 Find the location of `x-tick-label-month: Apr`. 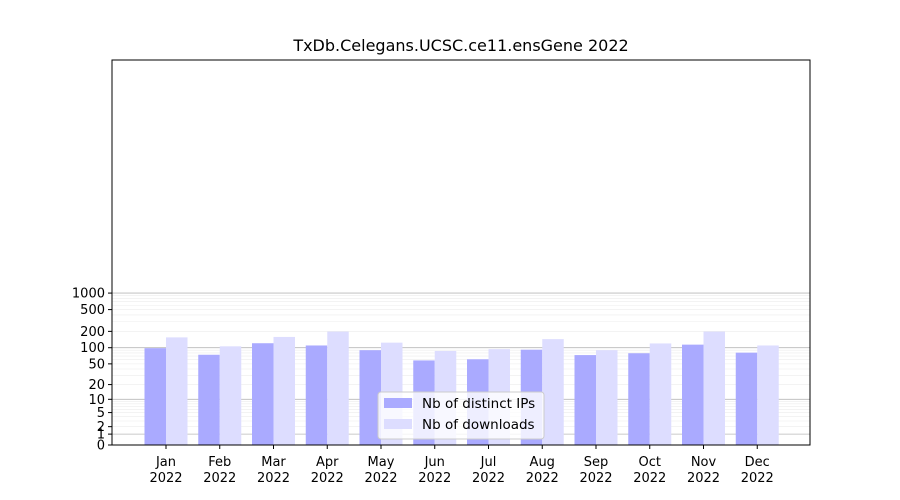

x-tick-label-month: Apr is located at coordinates (327, 462).